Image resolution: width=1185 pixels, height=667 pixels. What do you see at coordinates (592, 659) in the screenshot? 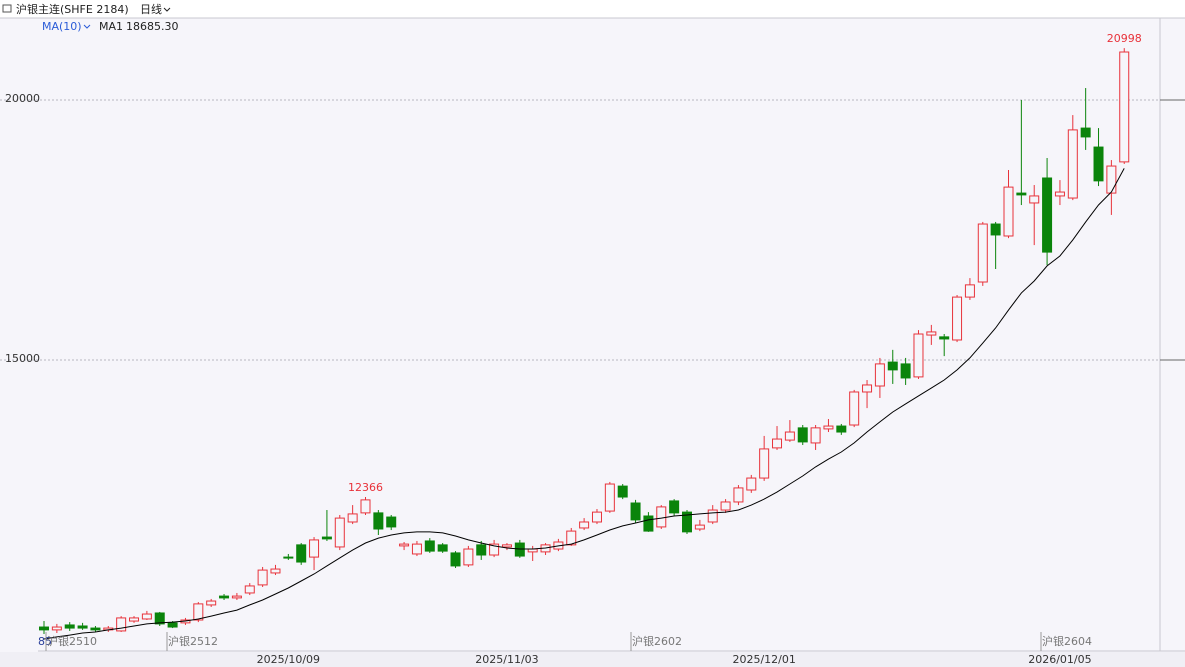
I see `date-strip` at bounding box center [592, 659].